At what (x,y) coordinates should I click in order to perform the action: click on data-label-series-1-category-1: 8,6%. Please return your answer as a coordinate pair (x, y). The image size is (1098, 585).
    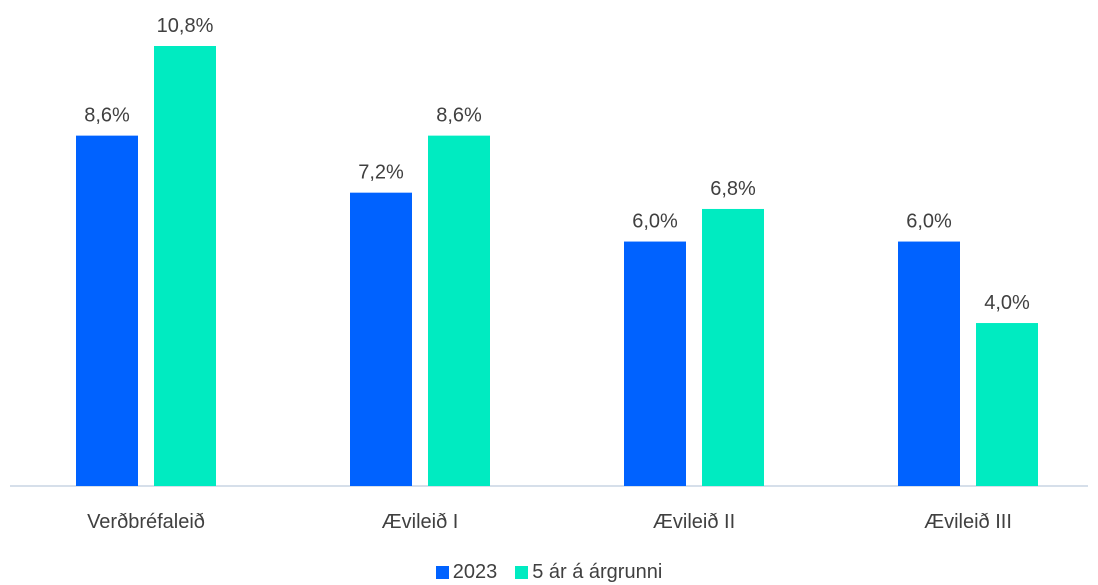
    Looking at the image, I should click on (107, 116).